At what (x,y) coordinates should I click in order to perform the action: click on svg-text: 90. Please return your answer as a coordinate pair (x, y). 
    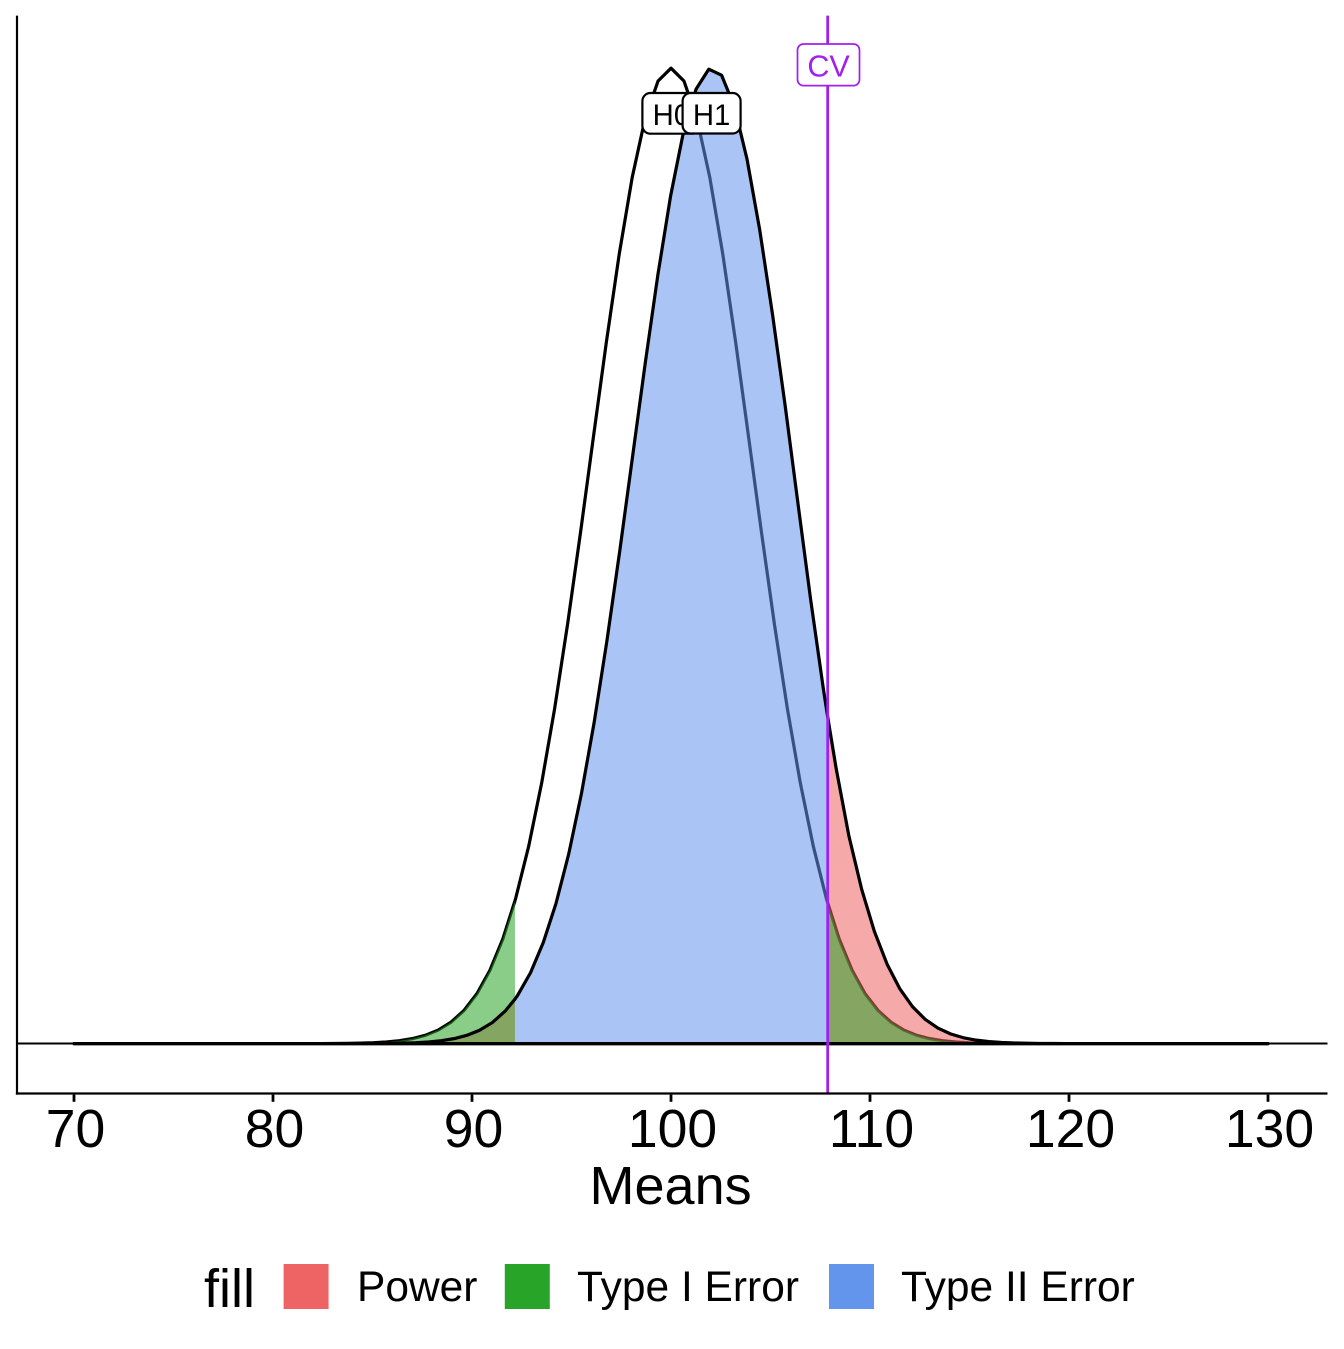
    Looking at the image, I should click on (474, 1129).